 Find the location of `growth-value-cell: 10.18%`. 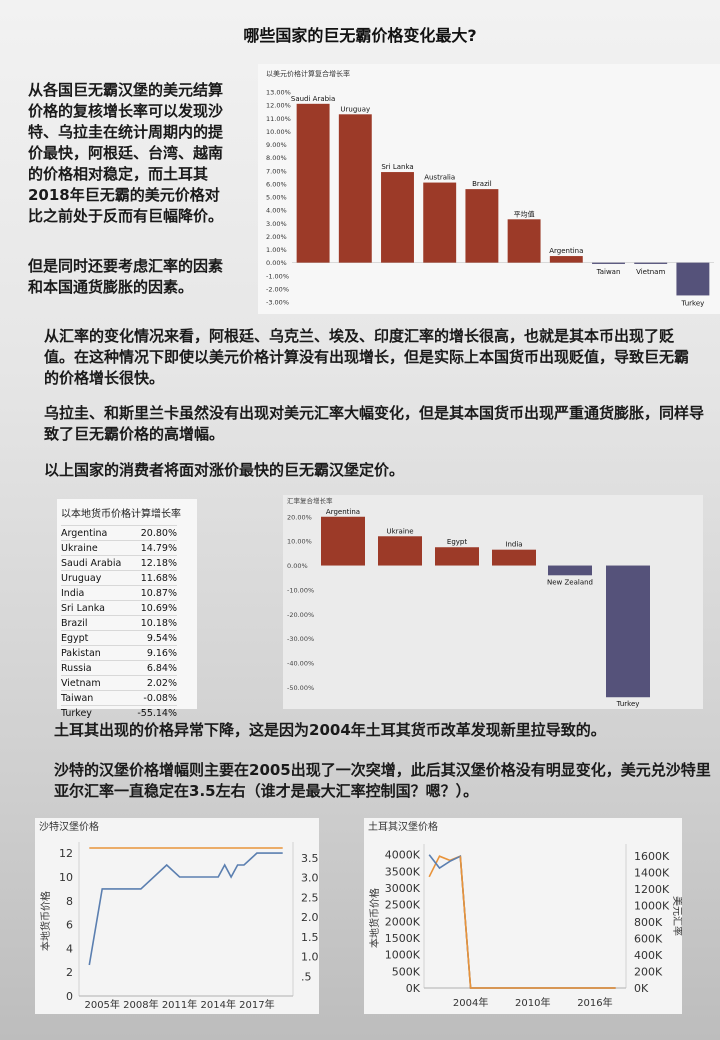

growth-value-cell: 10.18% is located at coordinates (153, 623).